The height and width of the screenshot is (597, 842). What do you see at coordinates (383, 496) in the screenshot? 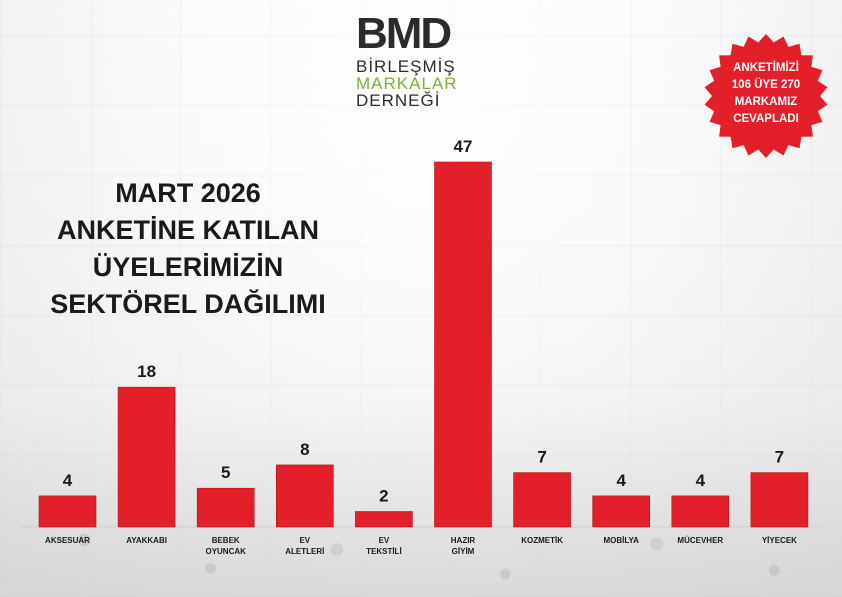
I see `bar-value-label-4: 2` at bounding box center [383, 496].